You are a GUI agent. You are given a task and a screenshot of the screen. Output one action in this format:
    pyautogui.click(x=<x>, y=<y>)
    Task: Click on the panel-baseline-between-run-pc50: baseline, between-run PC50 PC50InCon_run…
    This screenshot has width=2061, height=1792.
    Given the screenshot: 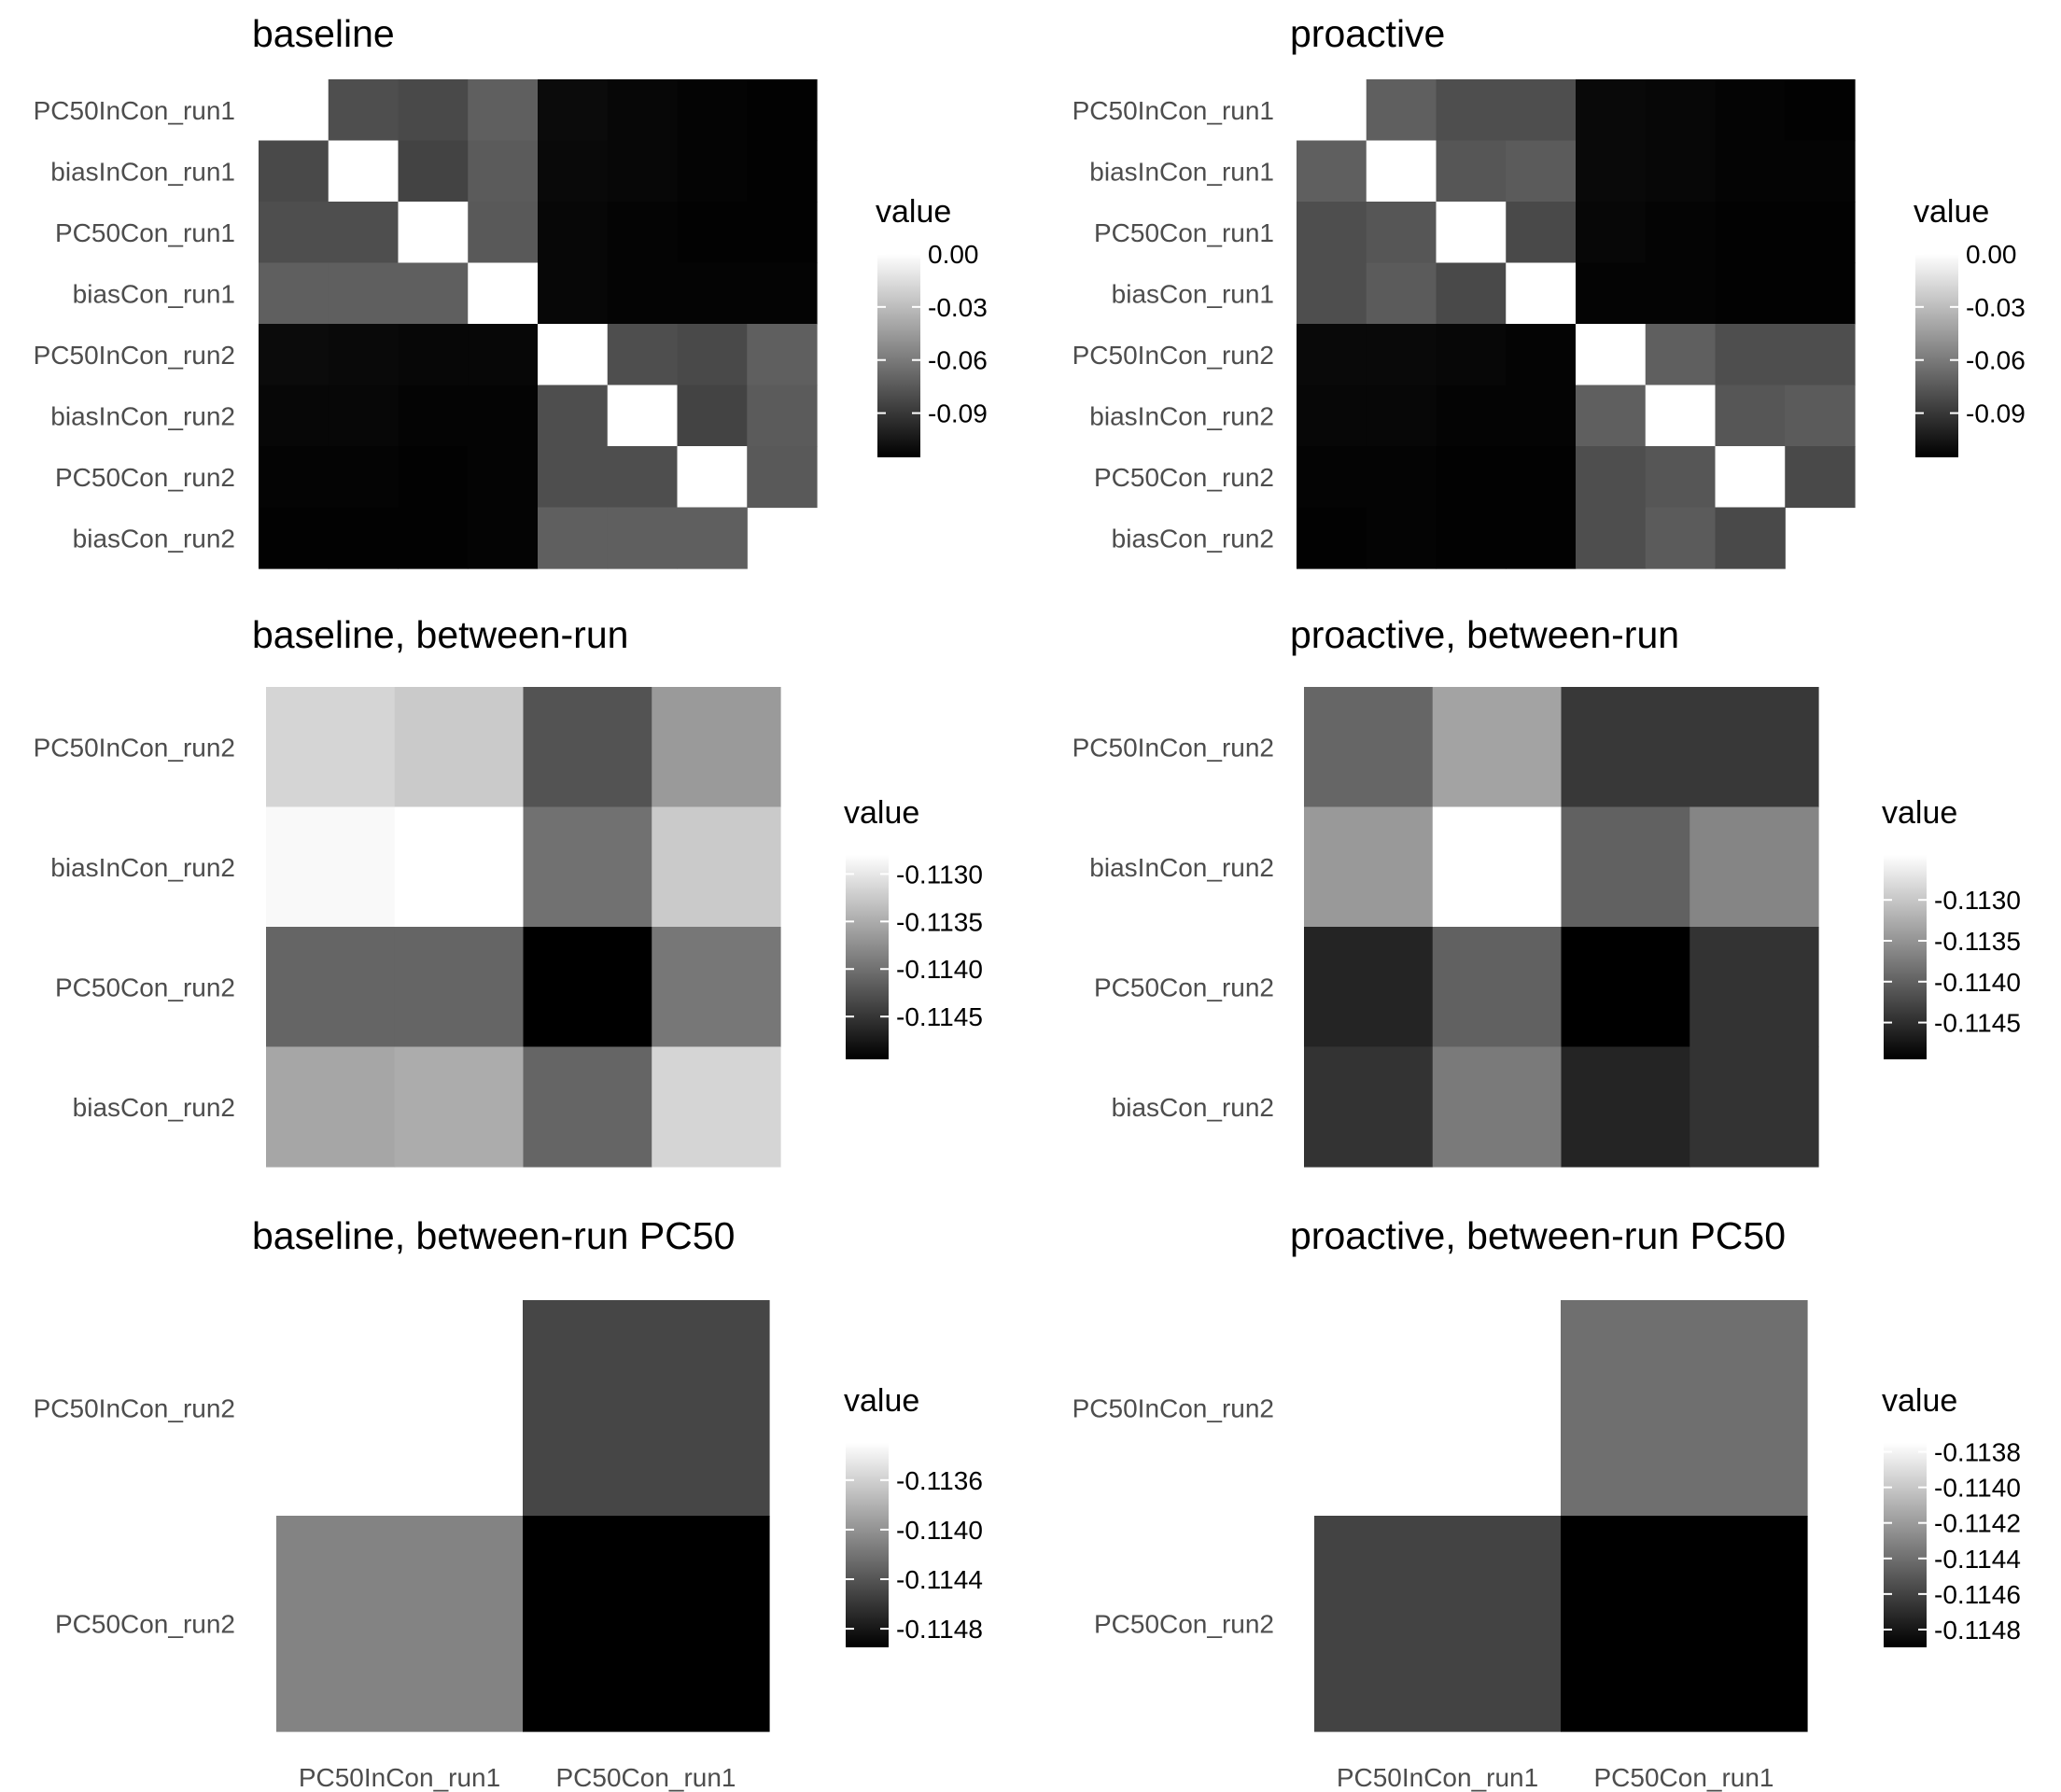 What is the action you would take?
    pyautogui.click(x=508, y=1503)
    